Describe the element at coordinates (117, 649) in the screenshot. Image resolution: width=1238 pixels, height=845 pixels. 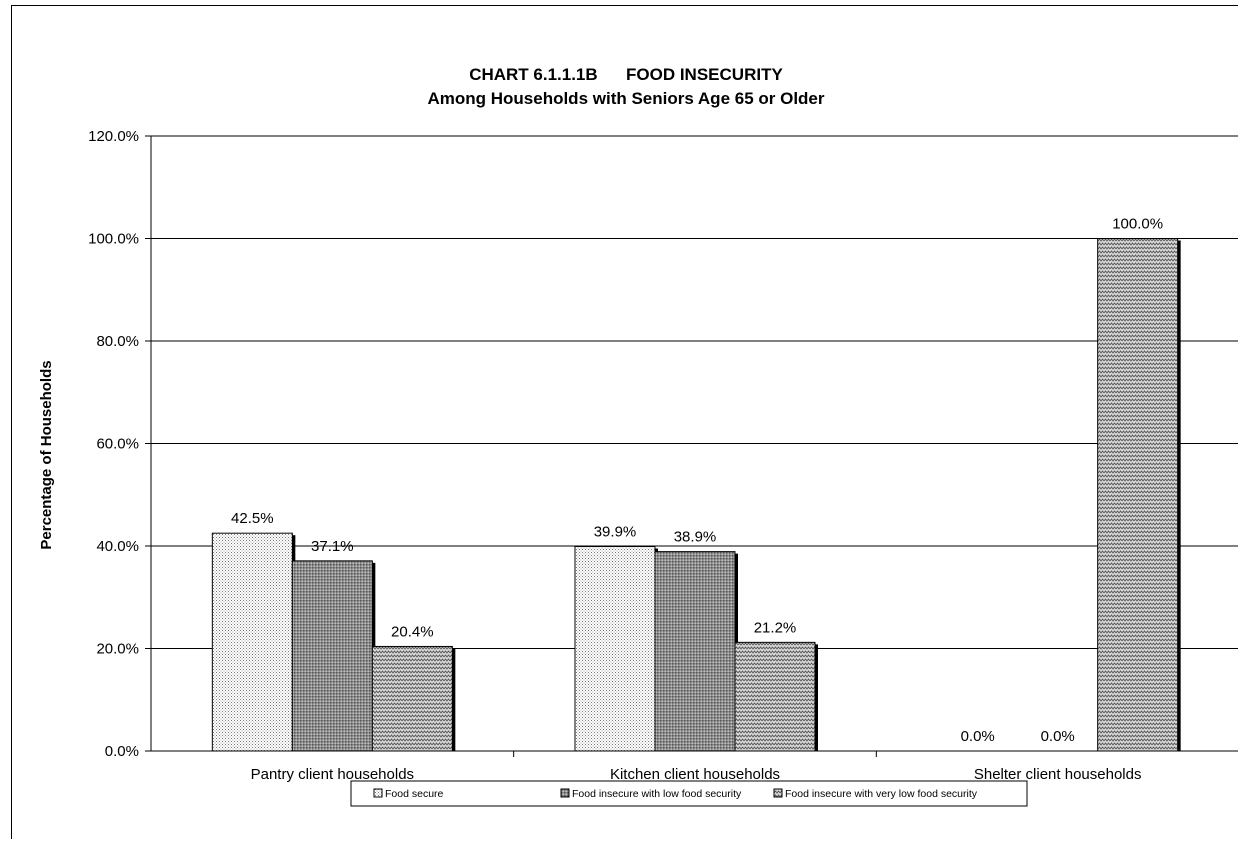
I see `y-tick-label: 20.0%` at that location.